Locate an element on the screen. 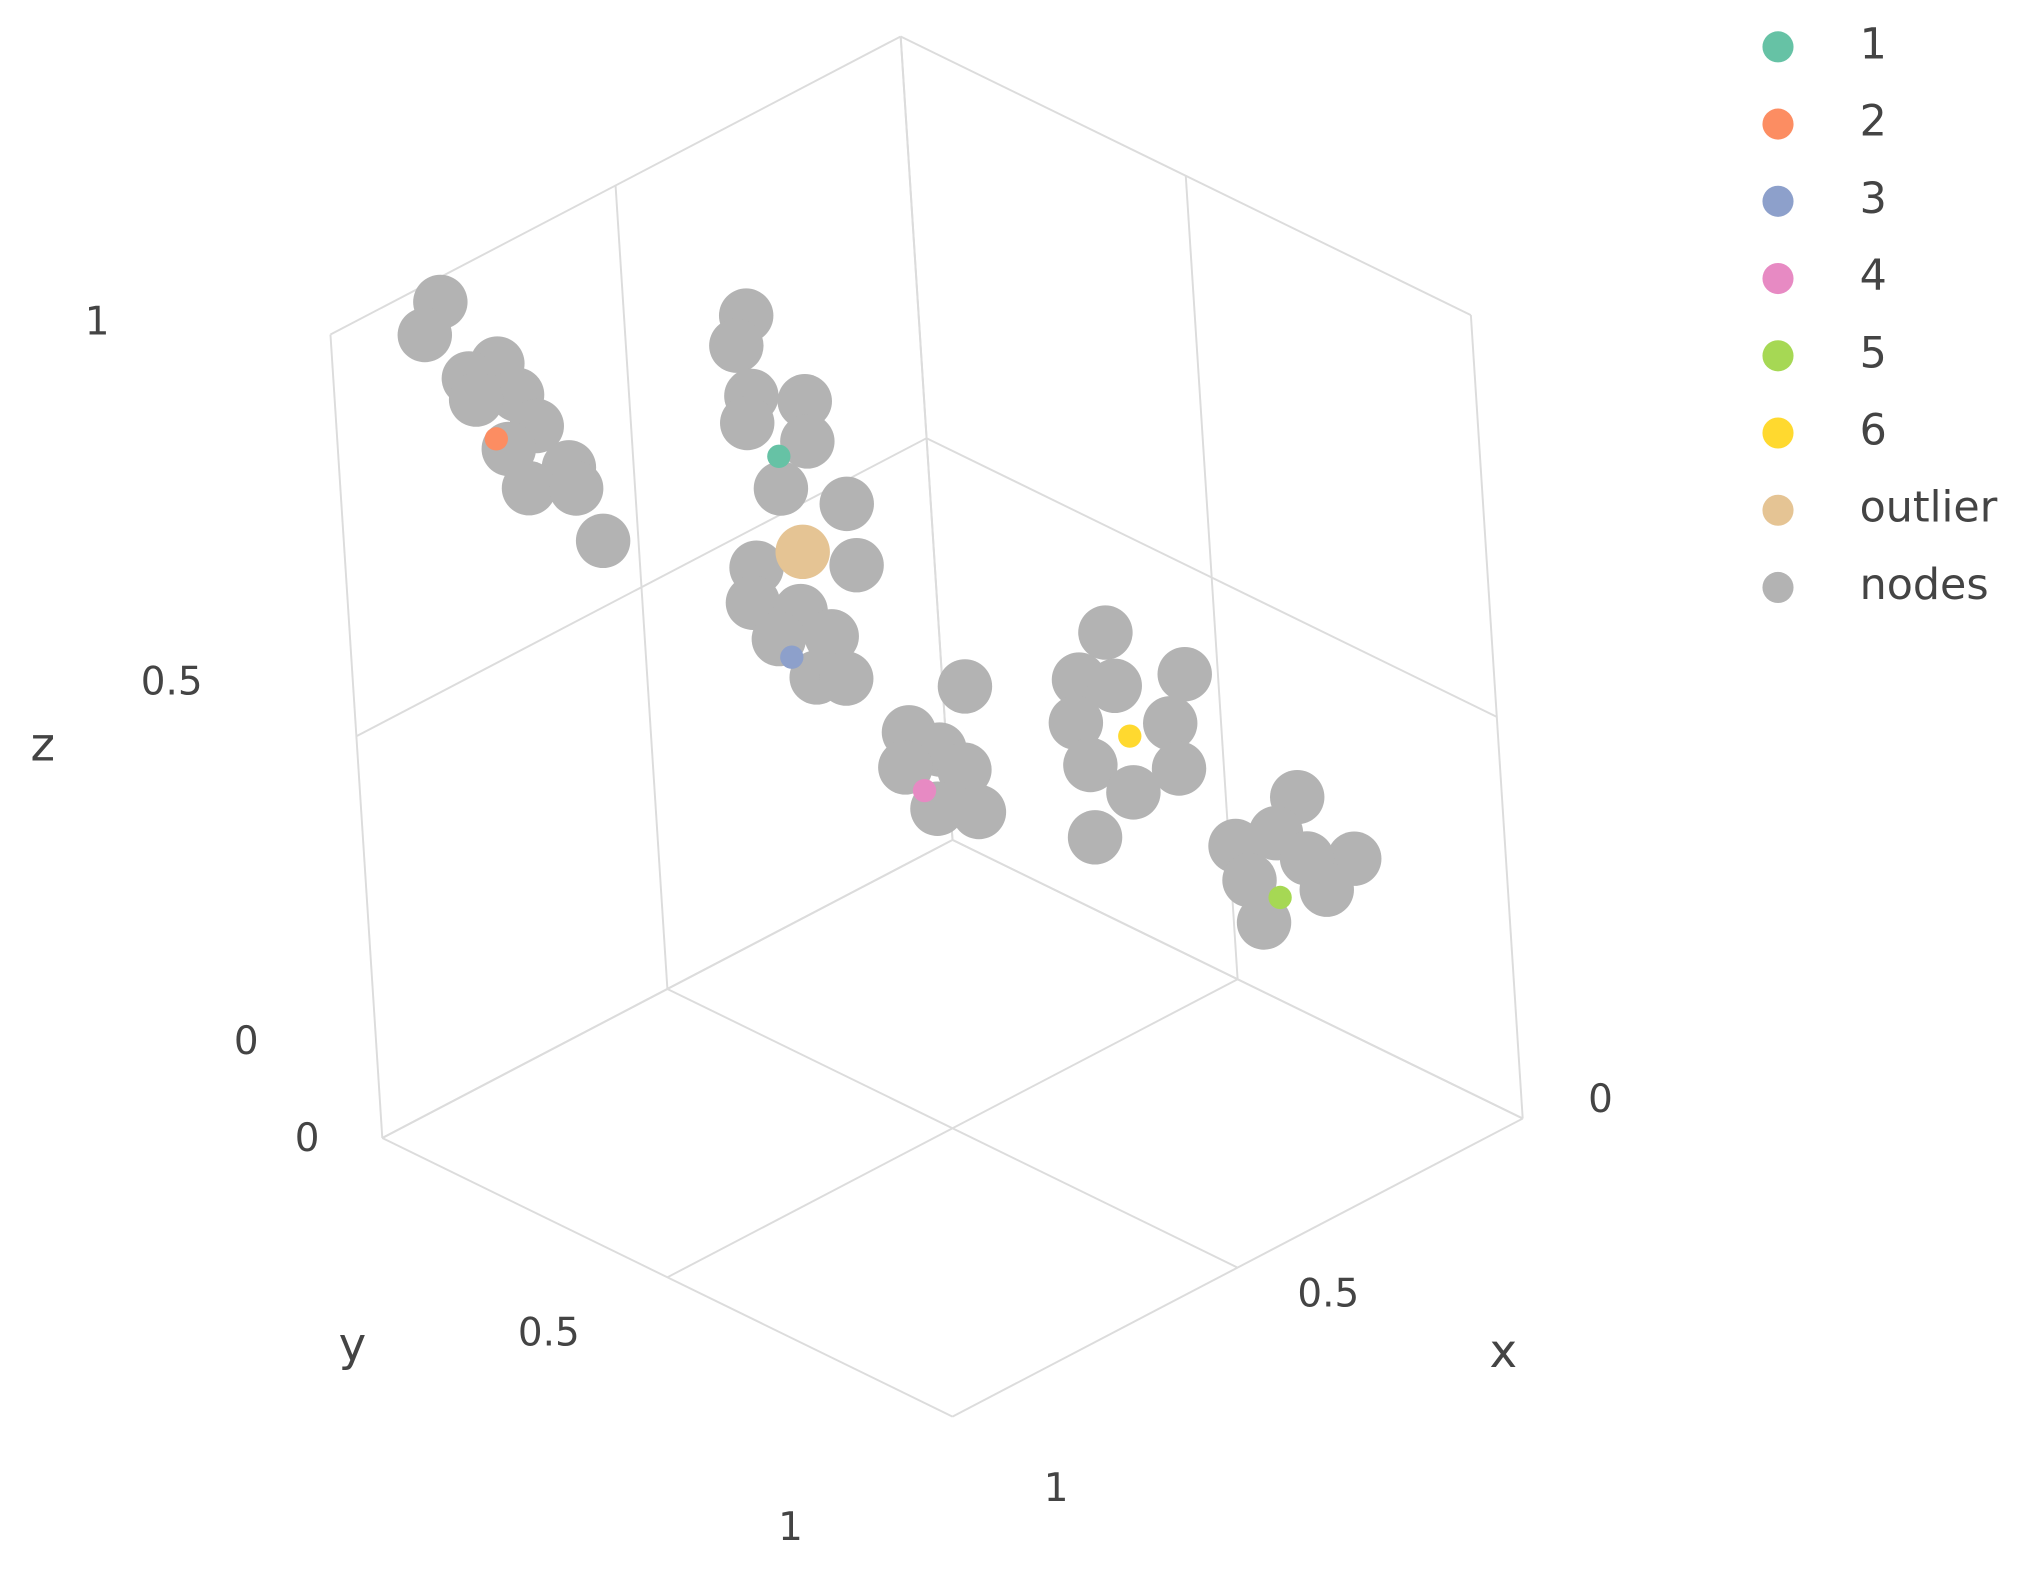 This screenshot has width=2032, height=1571. x-tick-label: 1 is located at coordinates (1056, 1488).